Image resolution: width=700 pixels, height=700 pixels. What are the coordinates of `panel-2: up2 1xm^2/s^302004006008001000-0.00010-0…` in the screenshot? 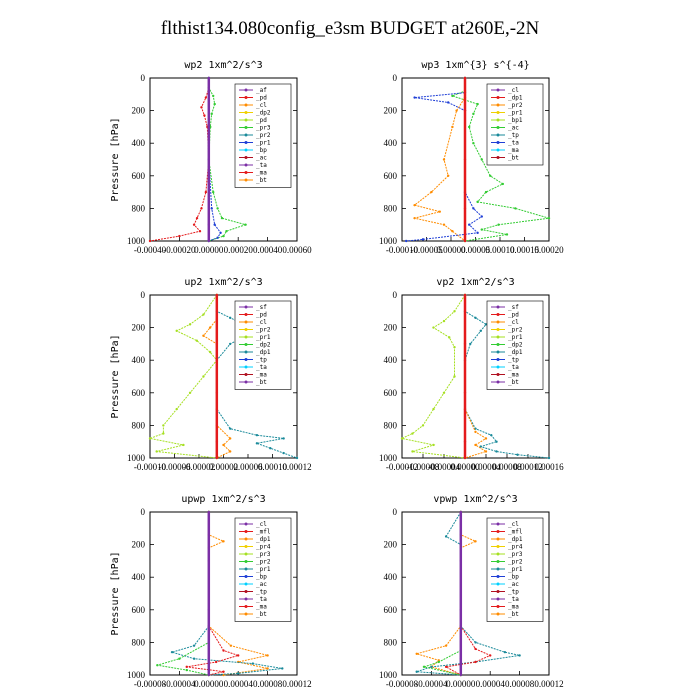 It's located at (211, 374).